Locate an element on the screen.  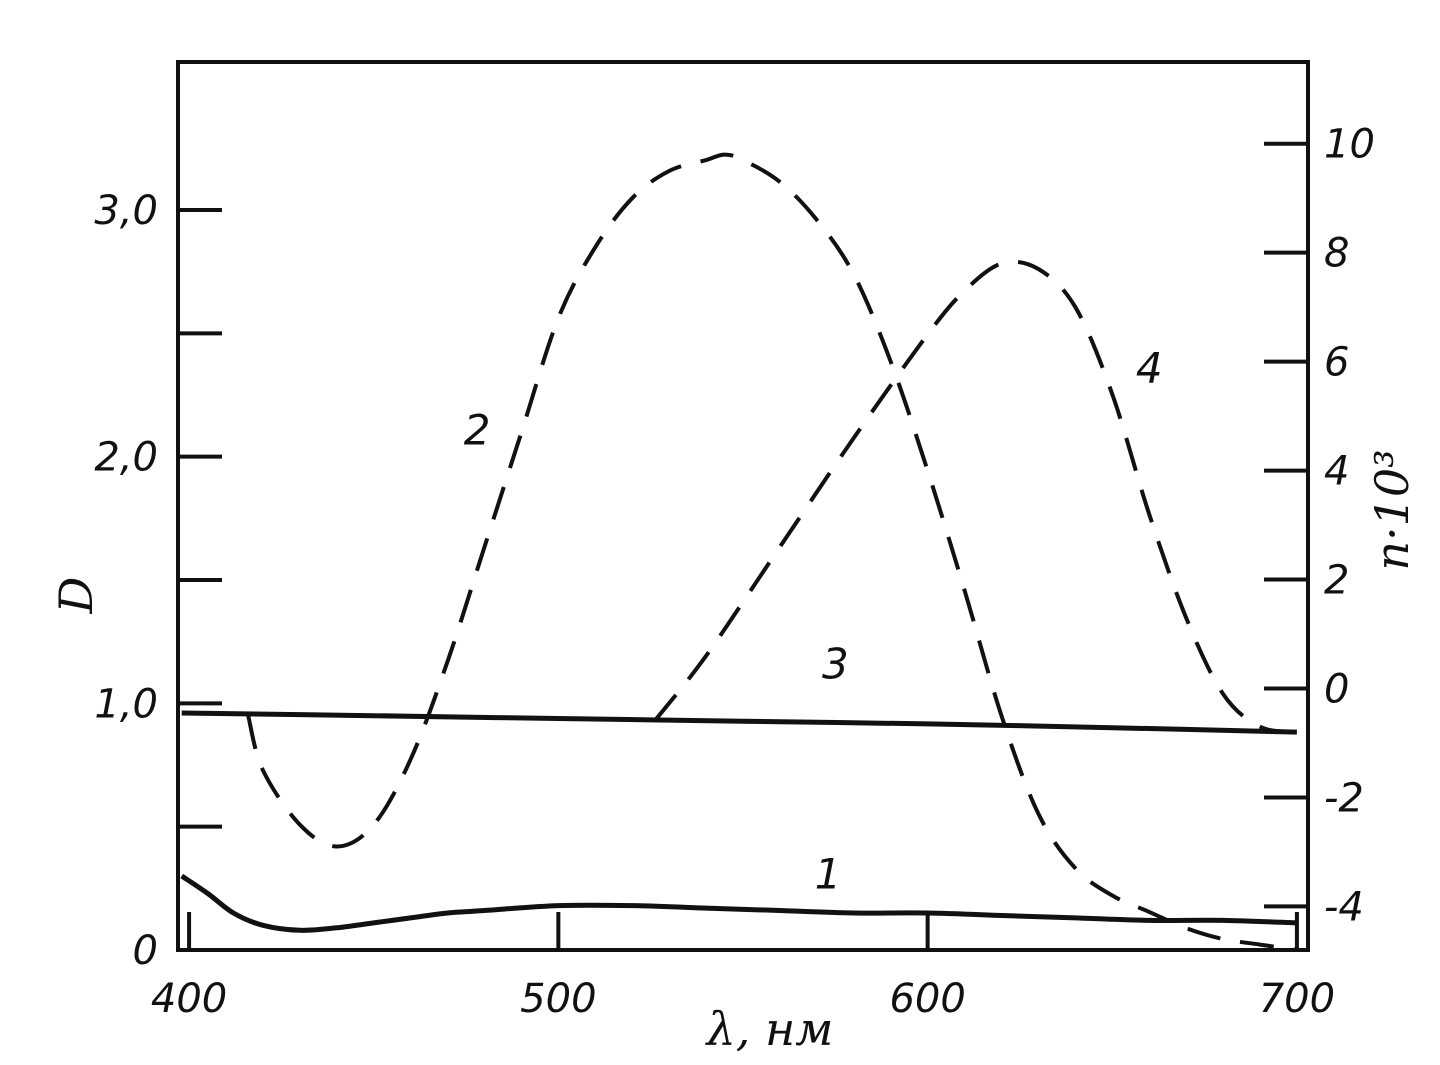
x-axis-title: λ, нм is located at coordinates (769, 1029).